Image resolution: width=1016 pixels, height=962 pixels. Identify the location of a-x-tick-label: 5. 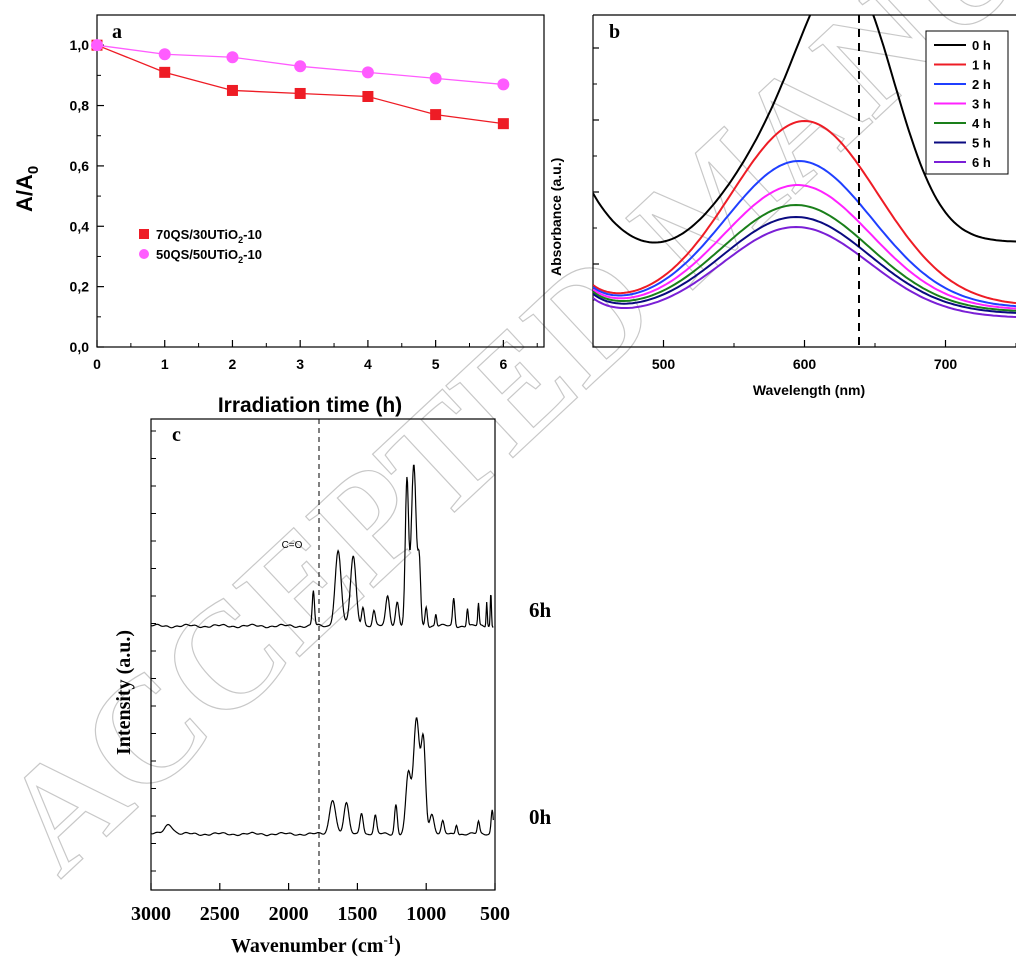
(436, 364).